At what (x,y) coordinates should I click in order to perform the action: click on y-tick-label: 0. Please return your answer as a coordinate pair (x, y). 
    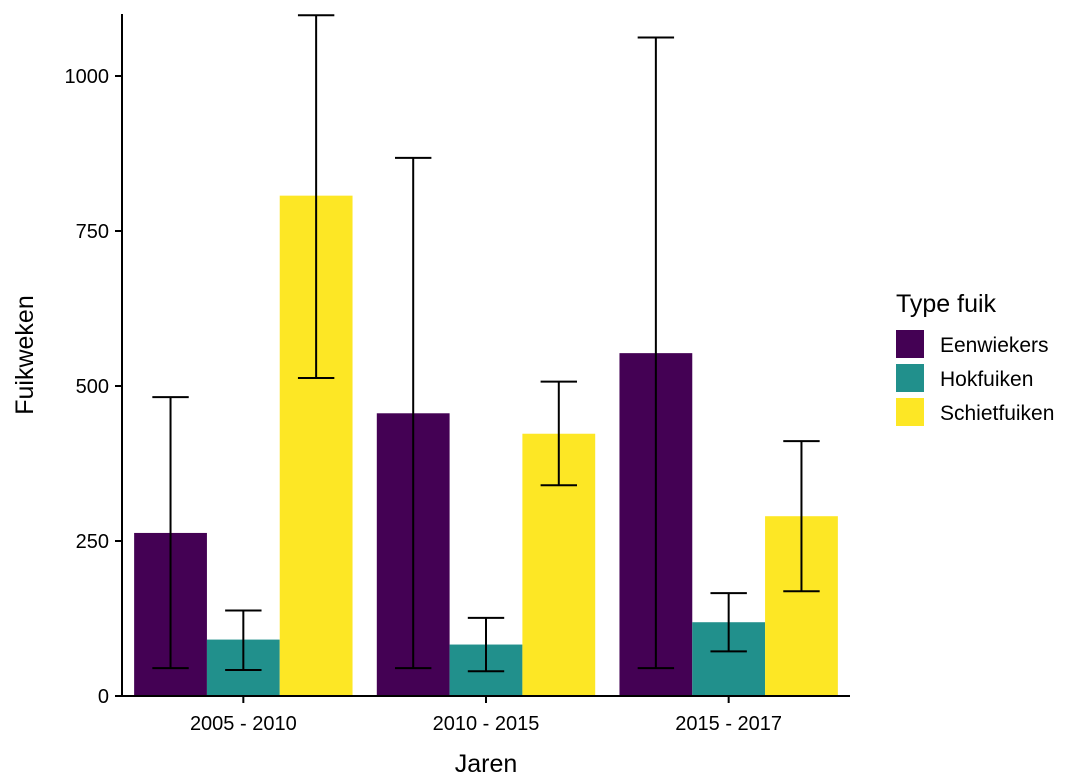
    Looking at the image, I should click on (103, 697).